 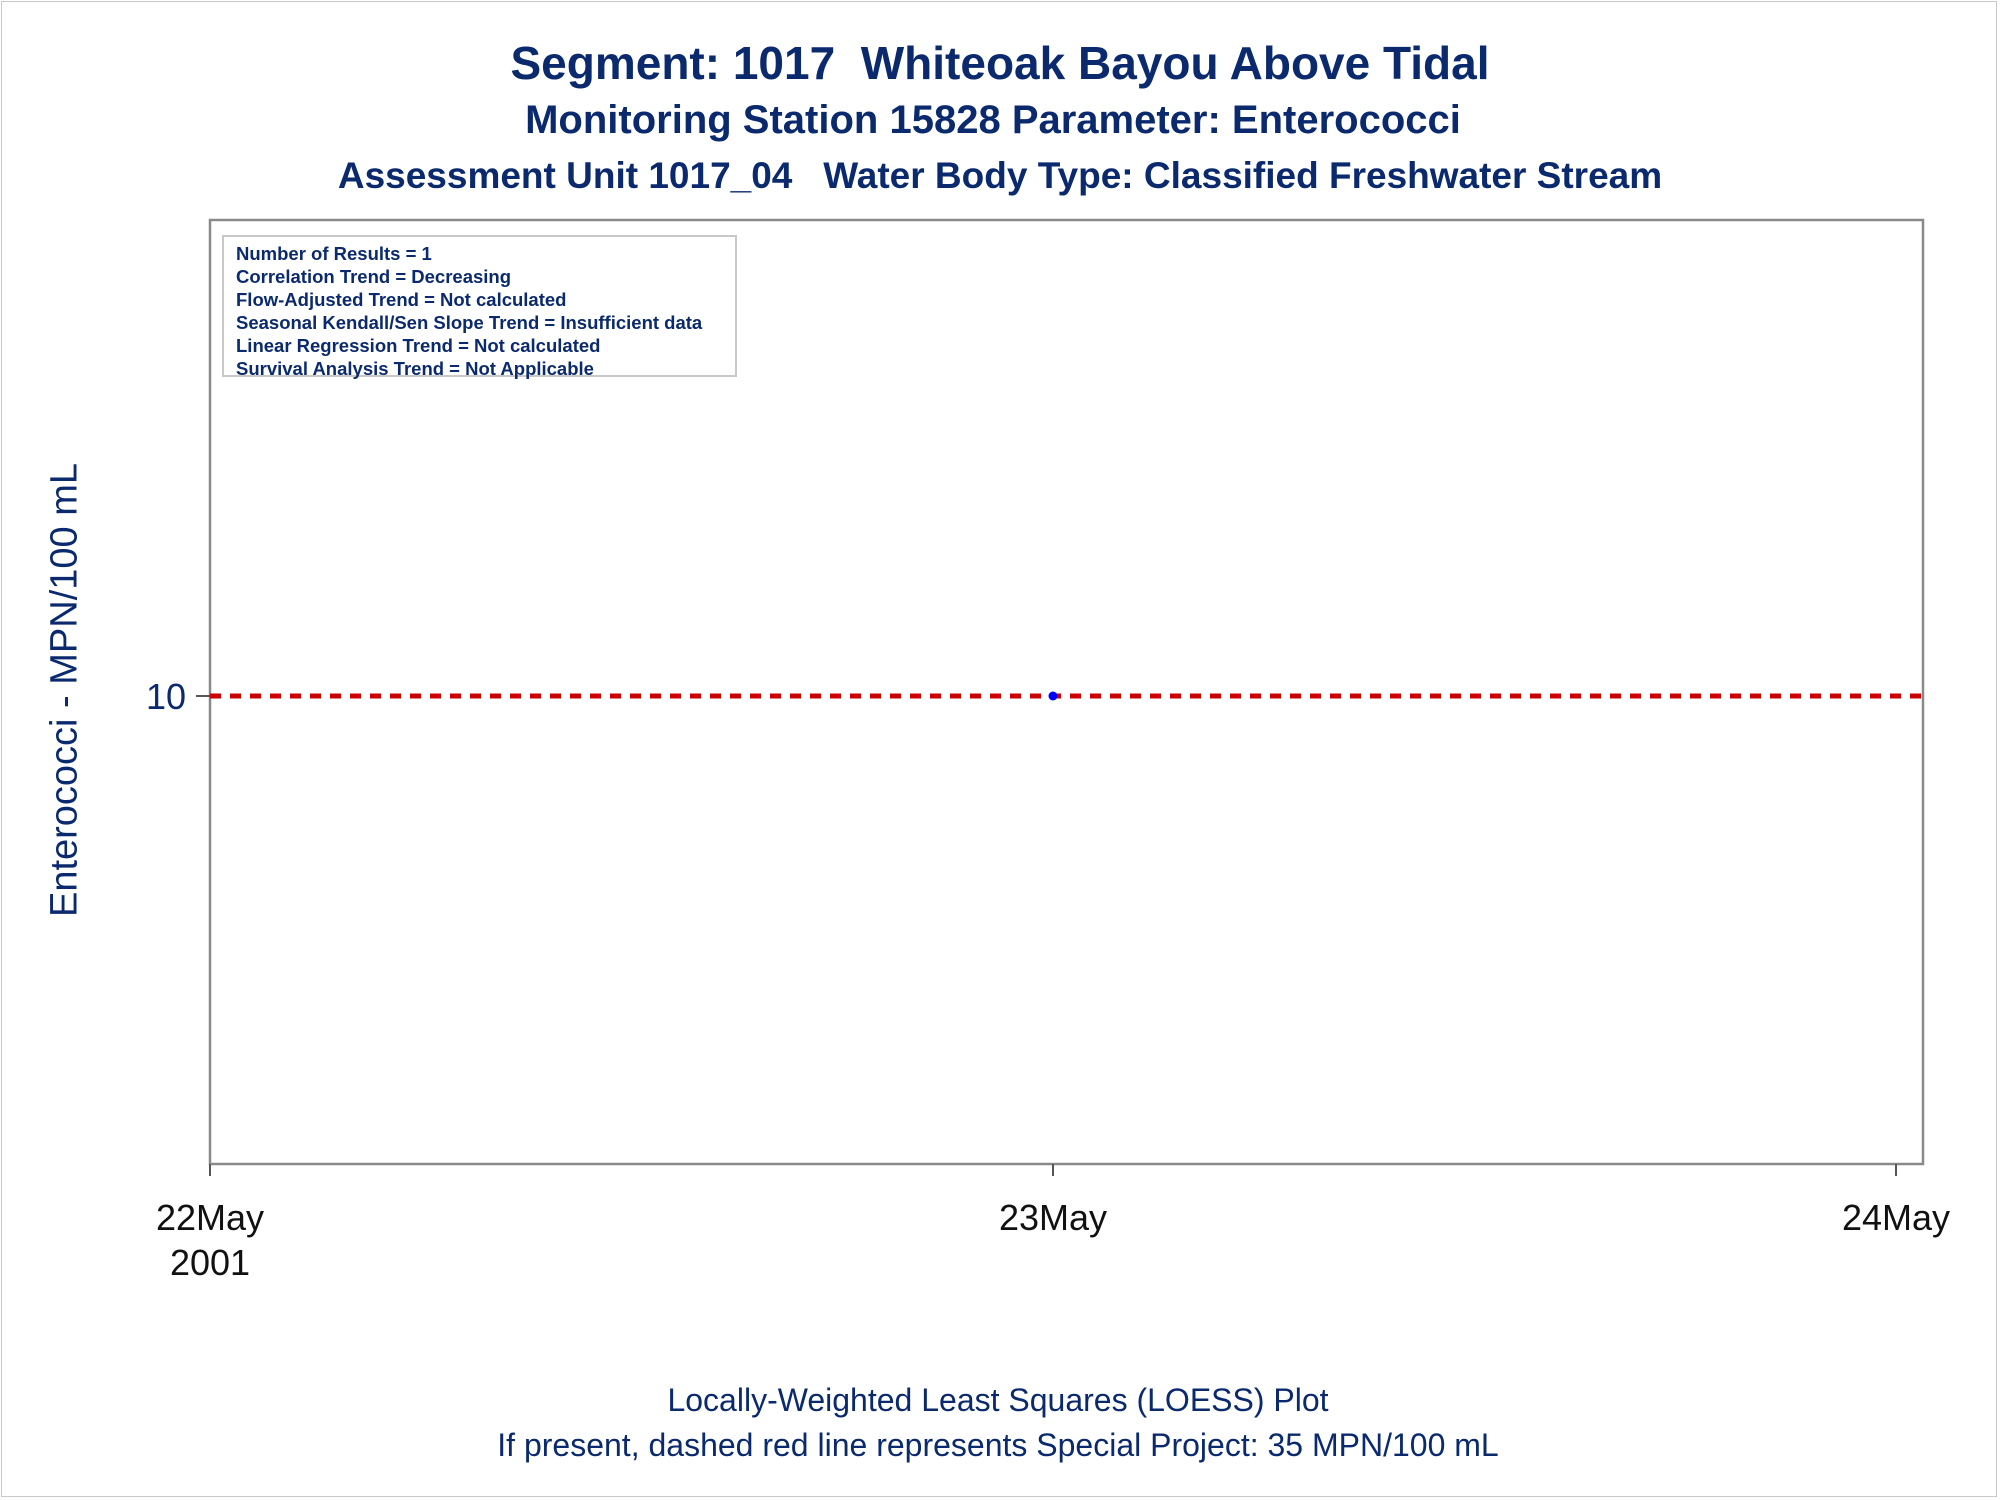 What do you see at coordinates (166, 696) in the screenshot?
I see `y-tick-label: 10` at bounding box center [166, 696].